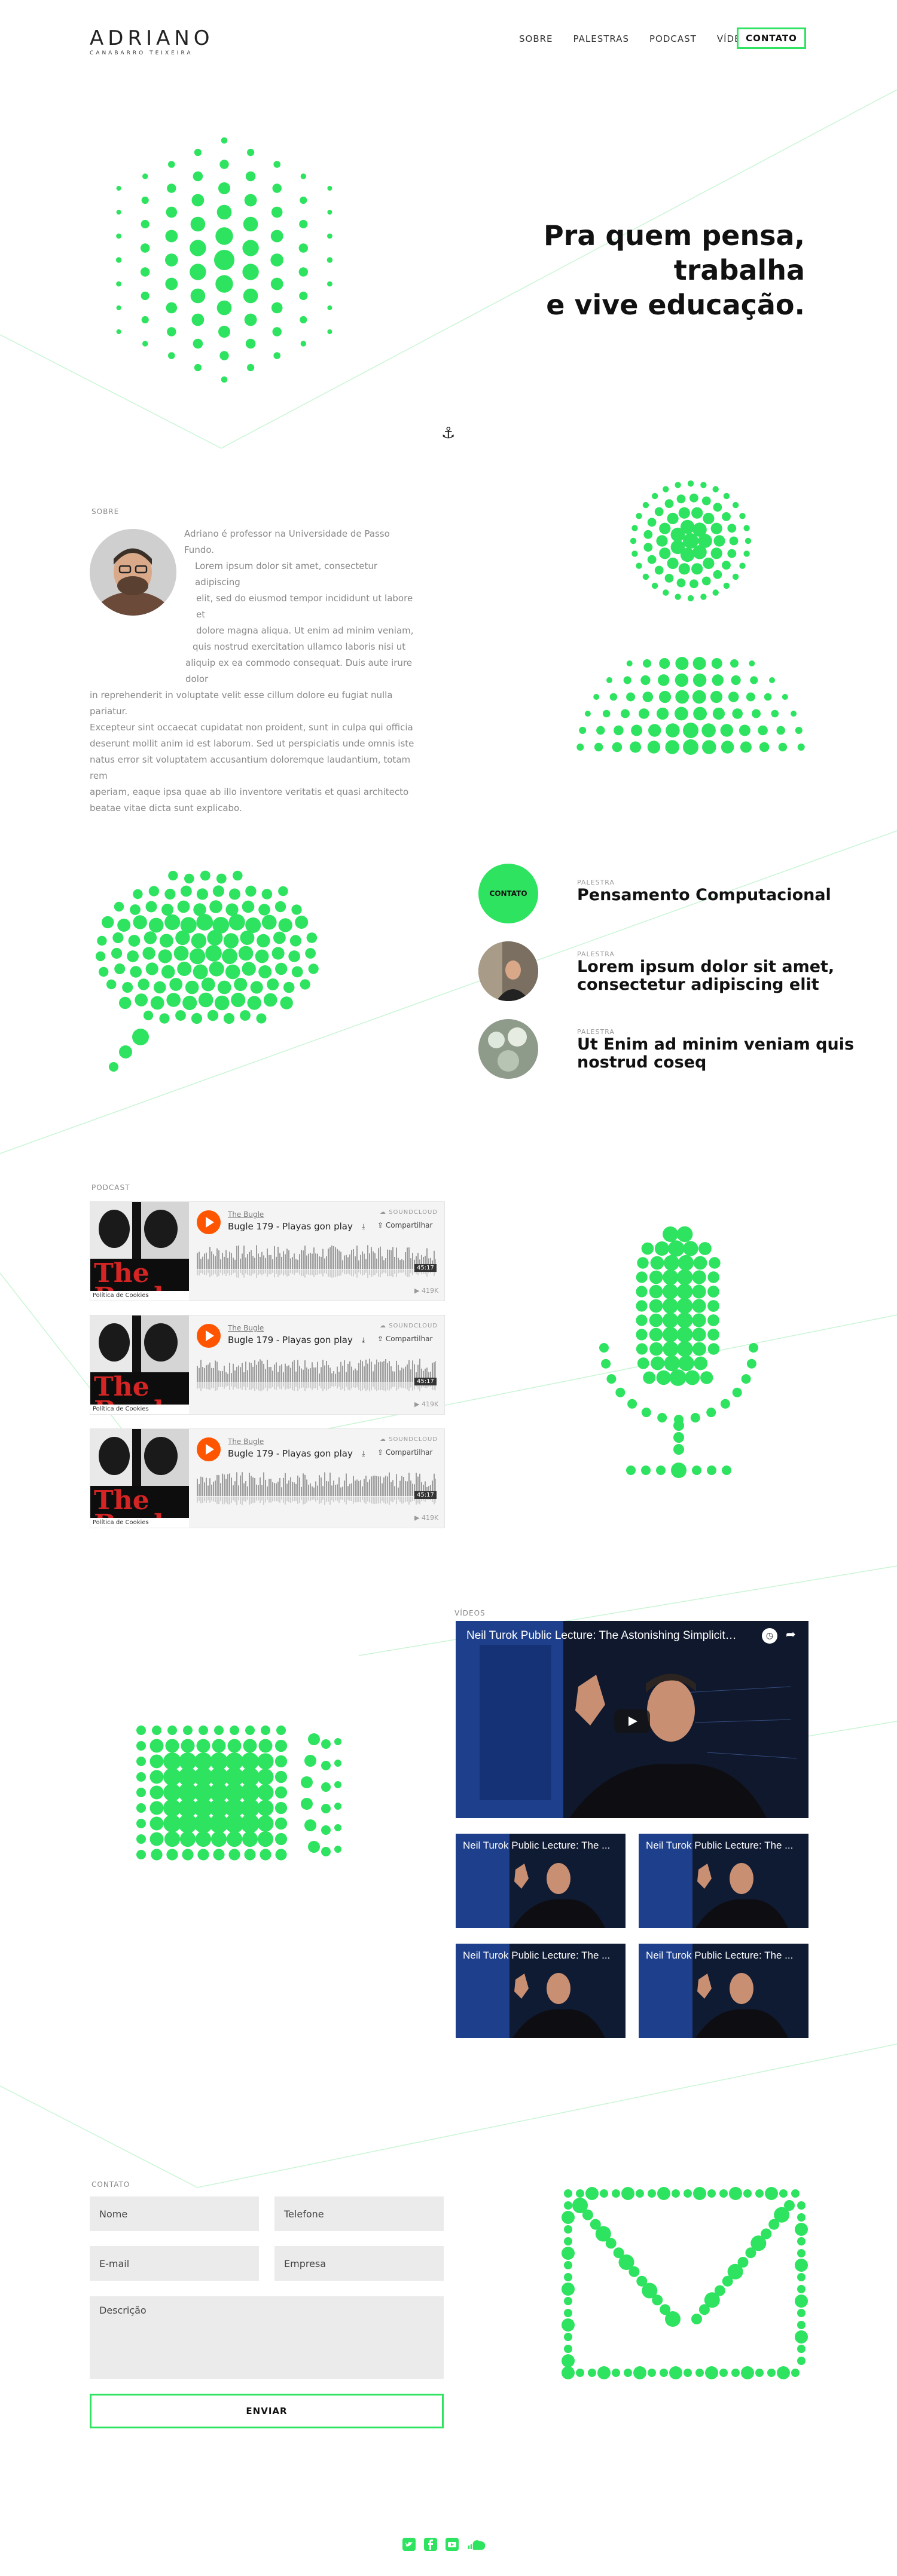 The height and width of the screenshot is (2576, 897). Describe the element at coordinates (430, 2544) in the screenshot. I see `facebook-icon` at that location.